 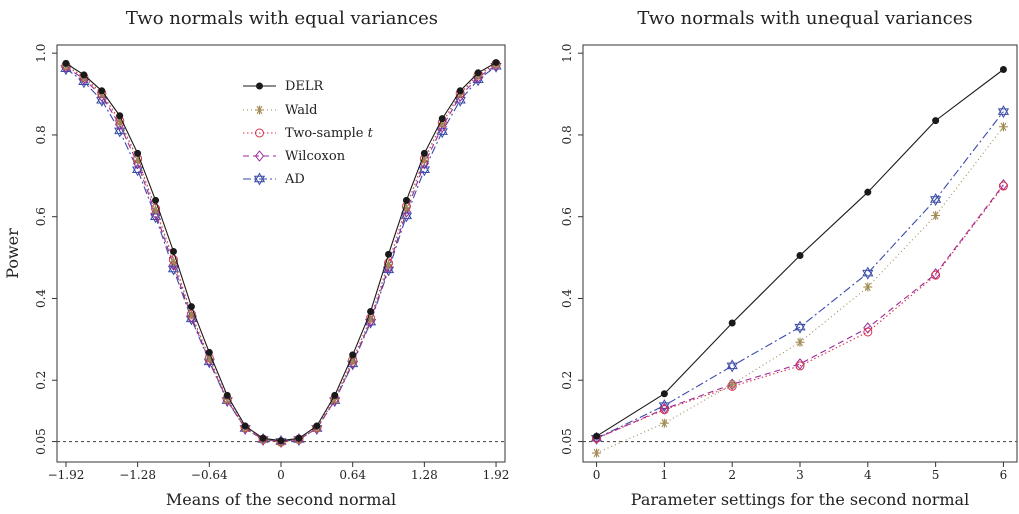 I want to click on legend-label: Wilcoxon, so click(x=315, y=156).